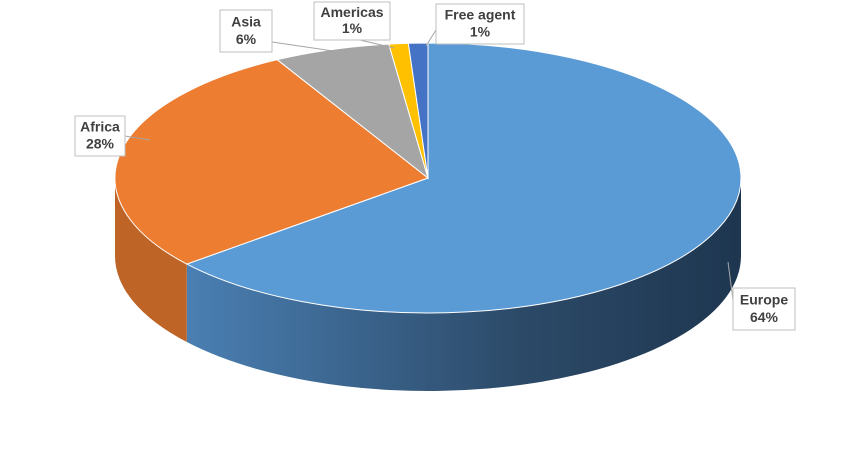 The image size is (856, 456). Describe the element at coordinates (351, 12) in the screenshot. I see `category-label: Americas` at that location.